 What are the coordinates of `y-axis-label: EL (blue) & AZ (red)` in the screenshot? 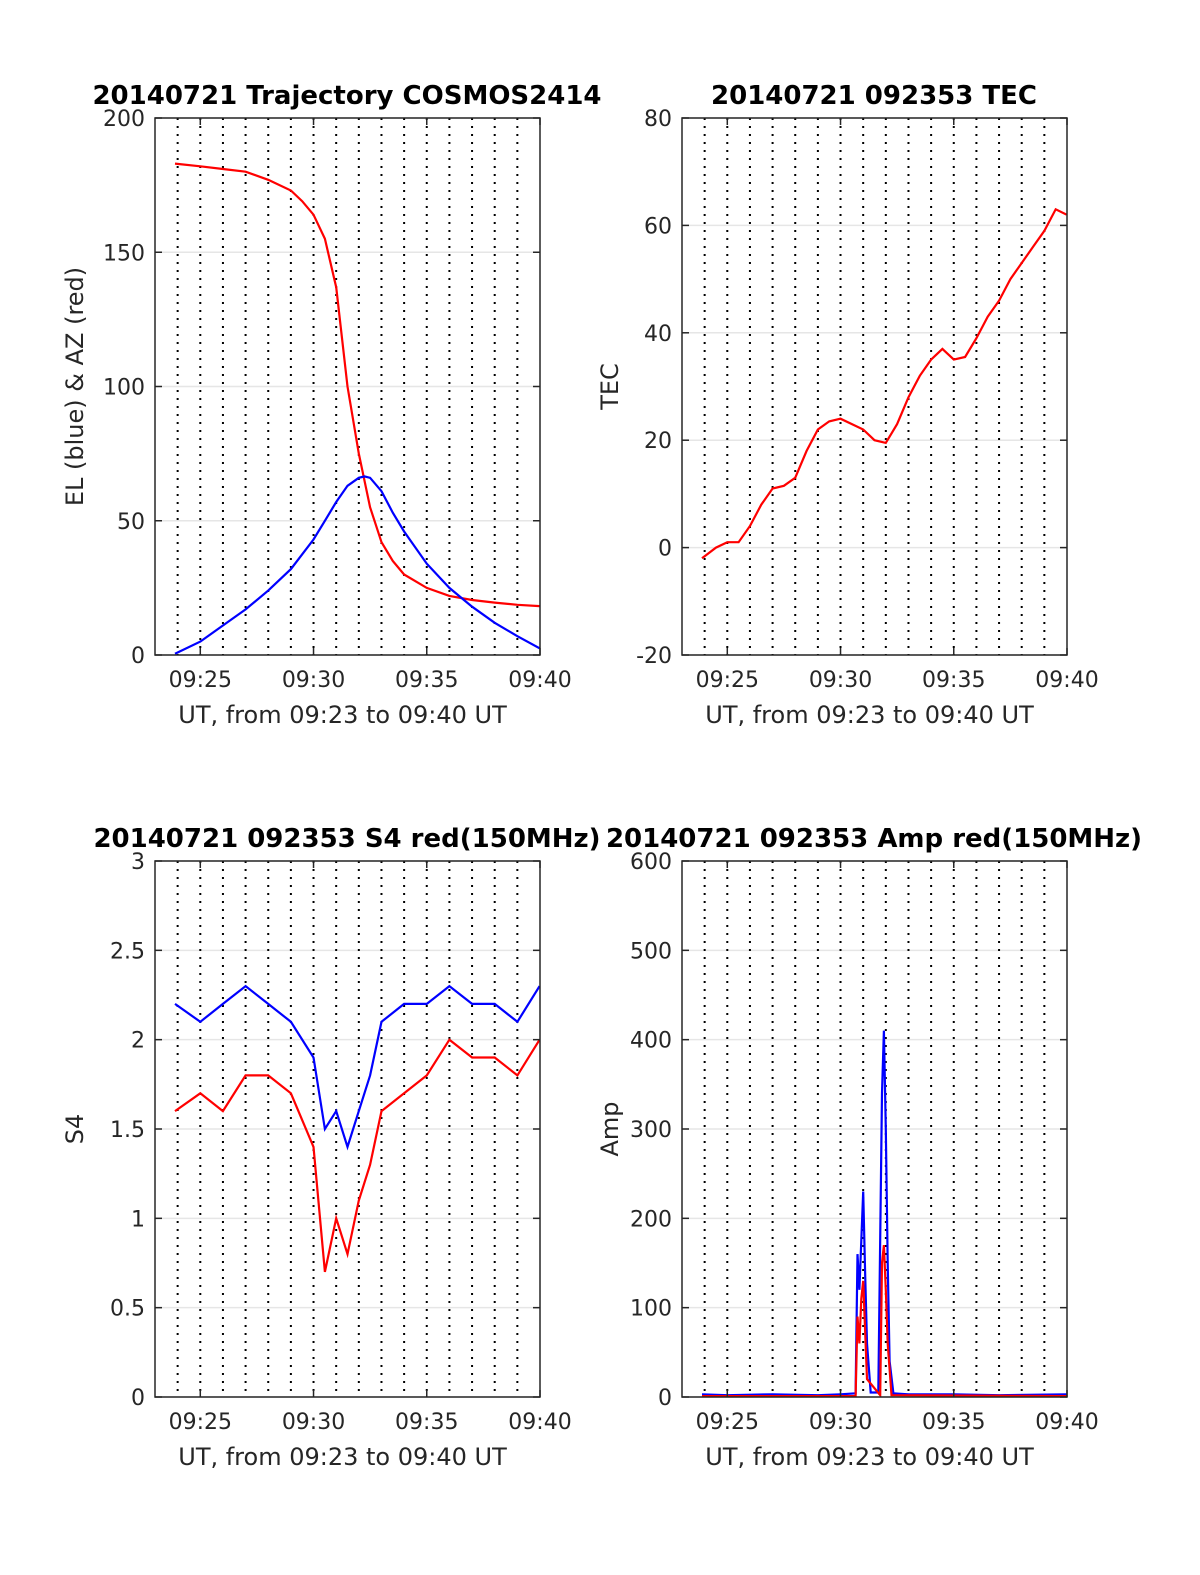 It's located at (75, 386).